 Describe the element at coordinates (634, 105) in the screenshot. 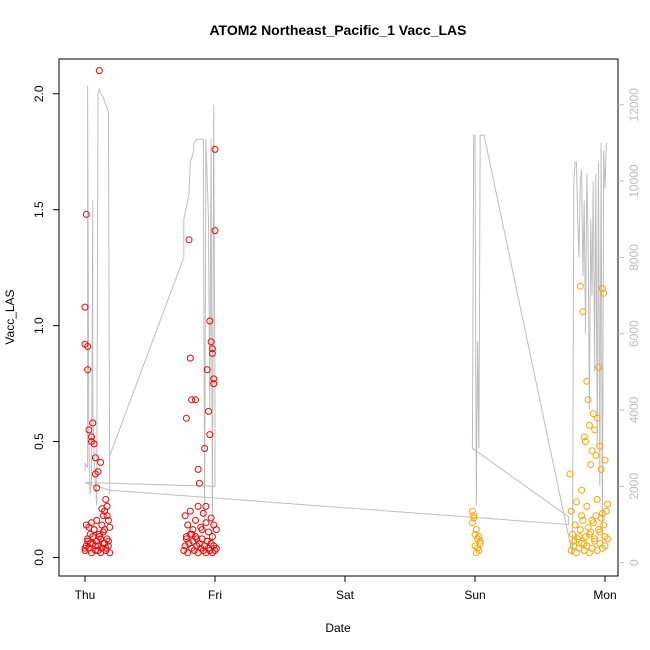

I see `y2-tick-label: 12000` at that location.